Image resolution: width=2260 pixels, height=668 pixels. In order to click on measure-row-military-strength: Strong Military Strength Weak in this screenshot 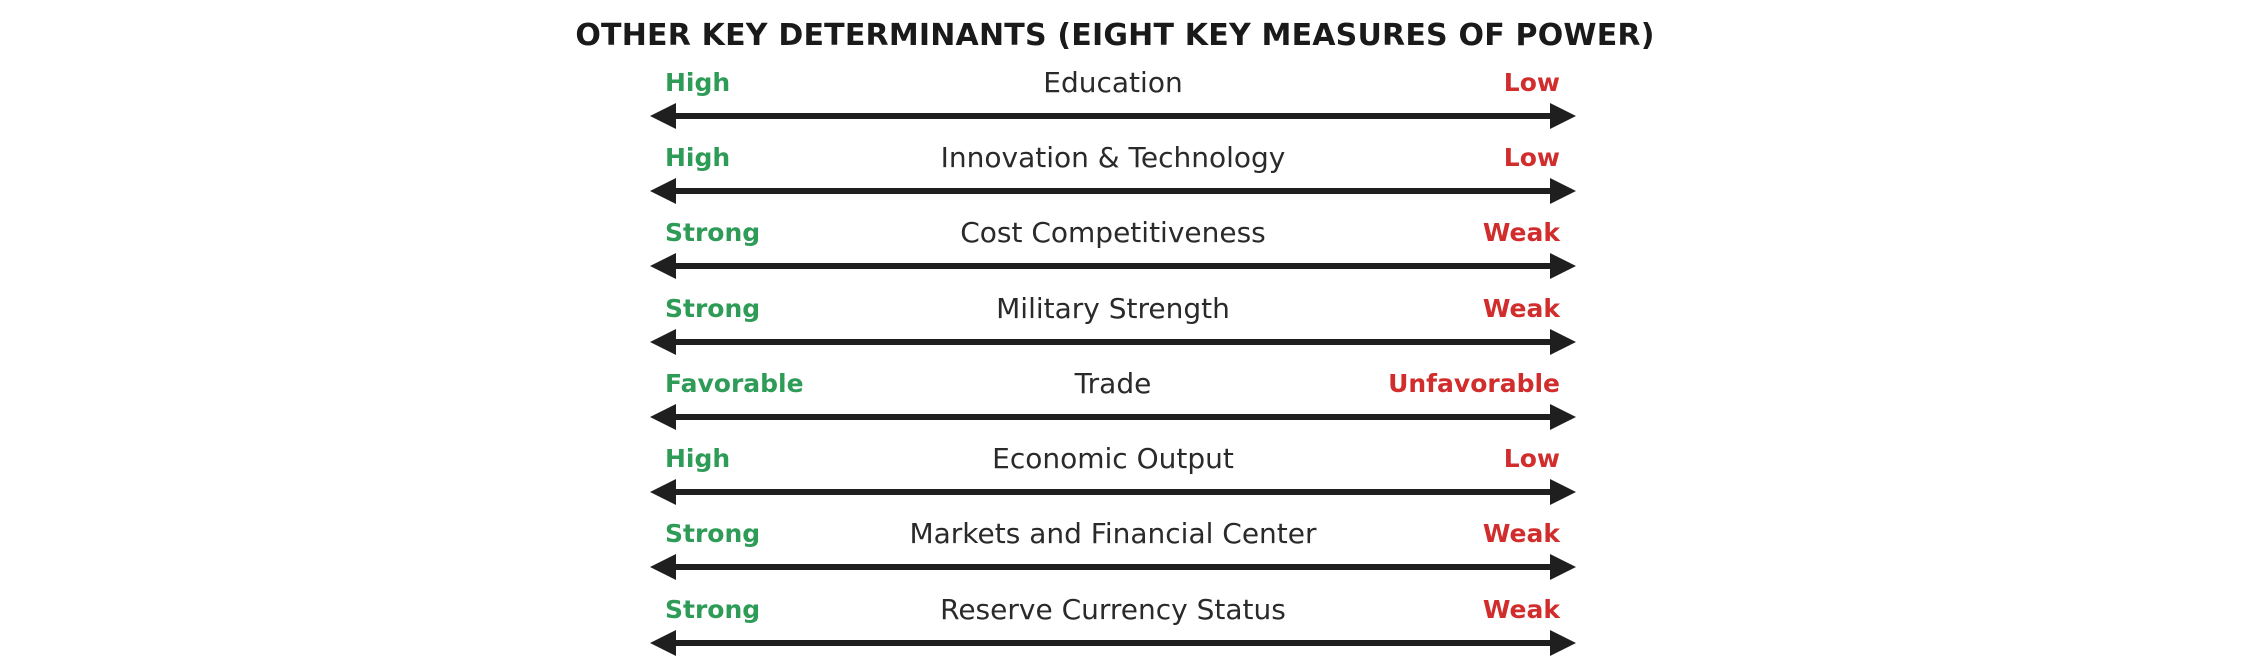, I will do `click(1113, 327)`.